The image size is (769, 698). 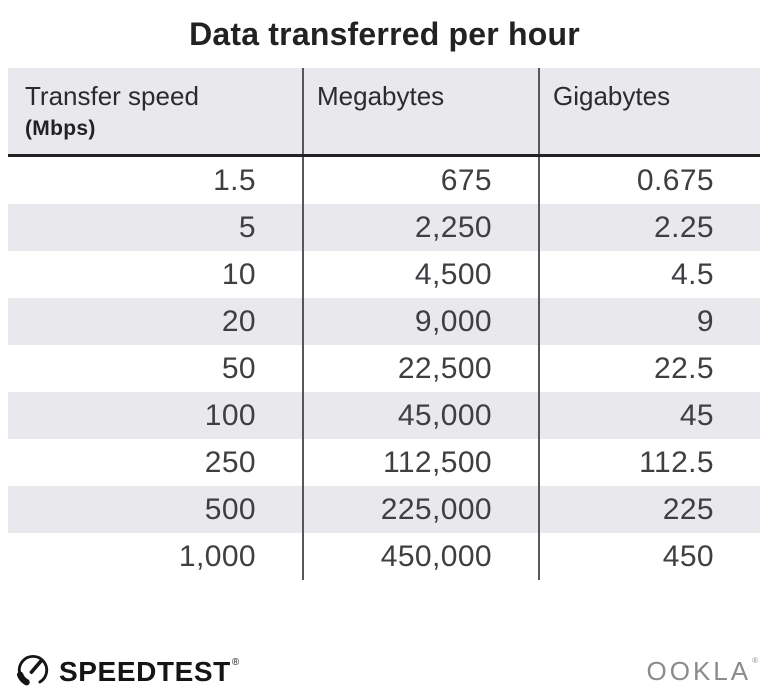 I want to click on footer: SPEEDTEST ® OOKLA ®, so click(x=384, y=671).